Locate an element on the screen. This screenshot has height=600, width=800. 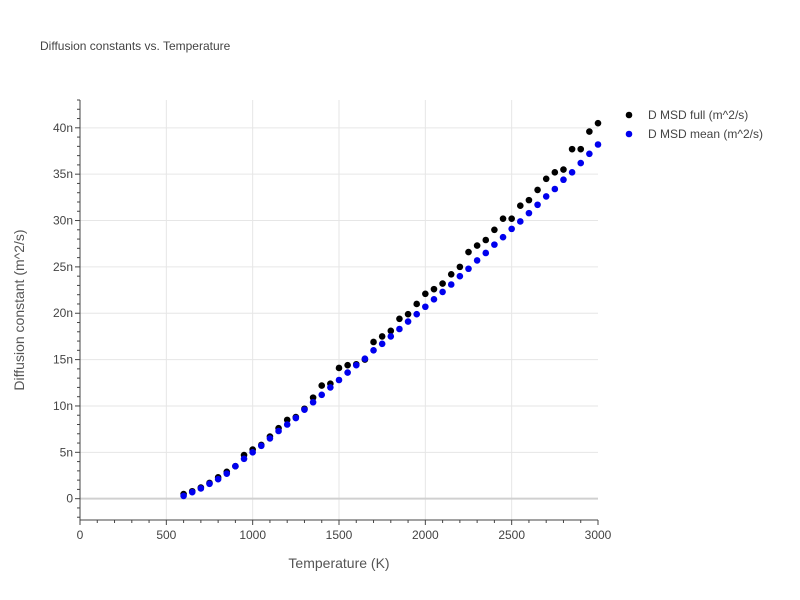
legend: D MSD full (m^2/s) D MSD mean (m^2/s) is located at coordinates (694, 124).